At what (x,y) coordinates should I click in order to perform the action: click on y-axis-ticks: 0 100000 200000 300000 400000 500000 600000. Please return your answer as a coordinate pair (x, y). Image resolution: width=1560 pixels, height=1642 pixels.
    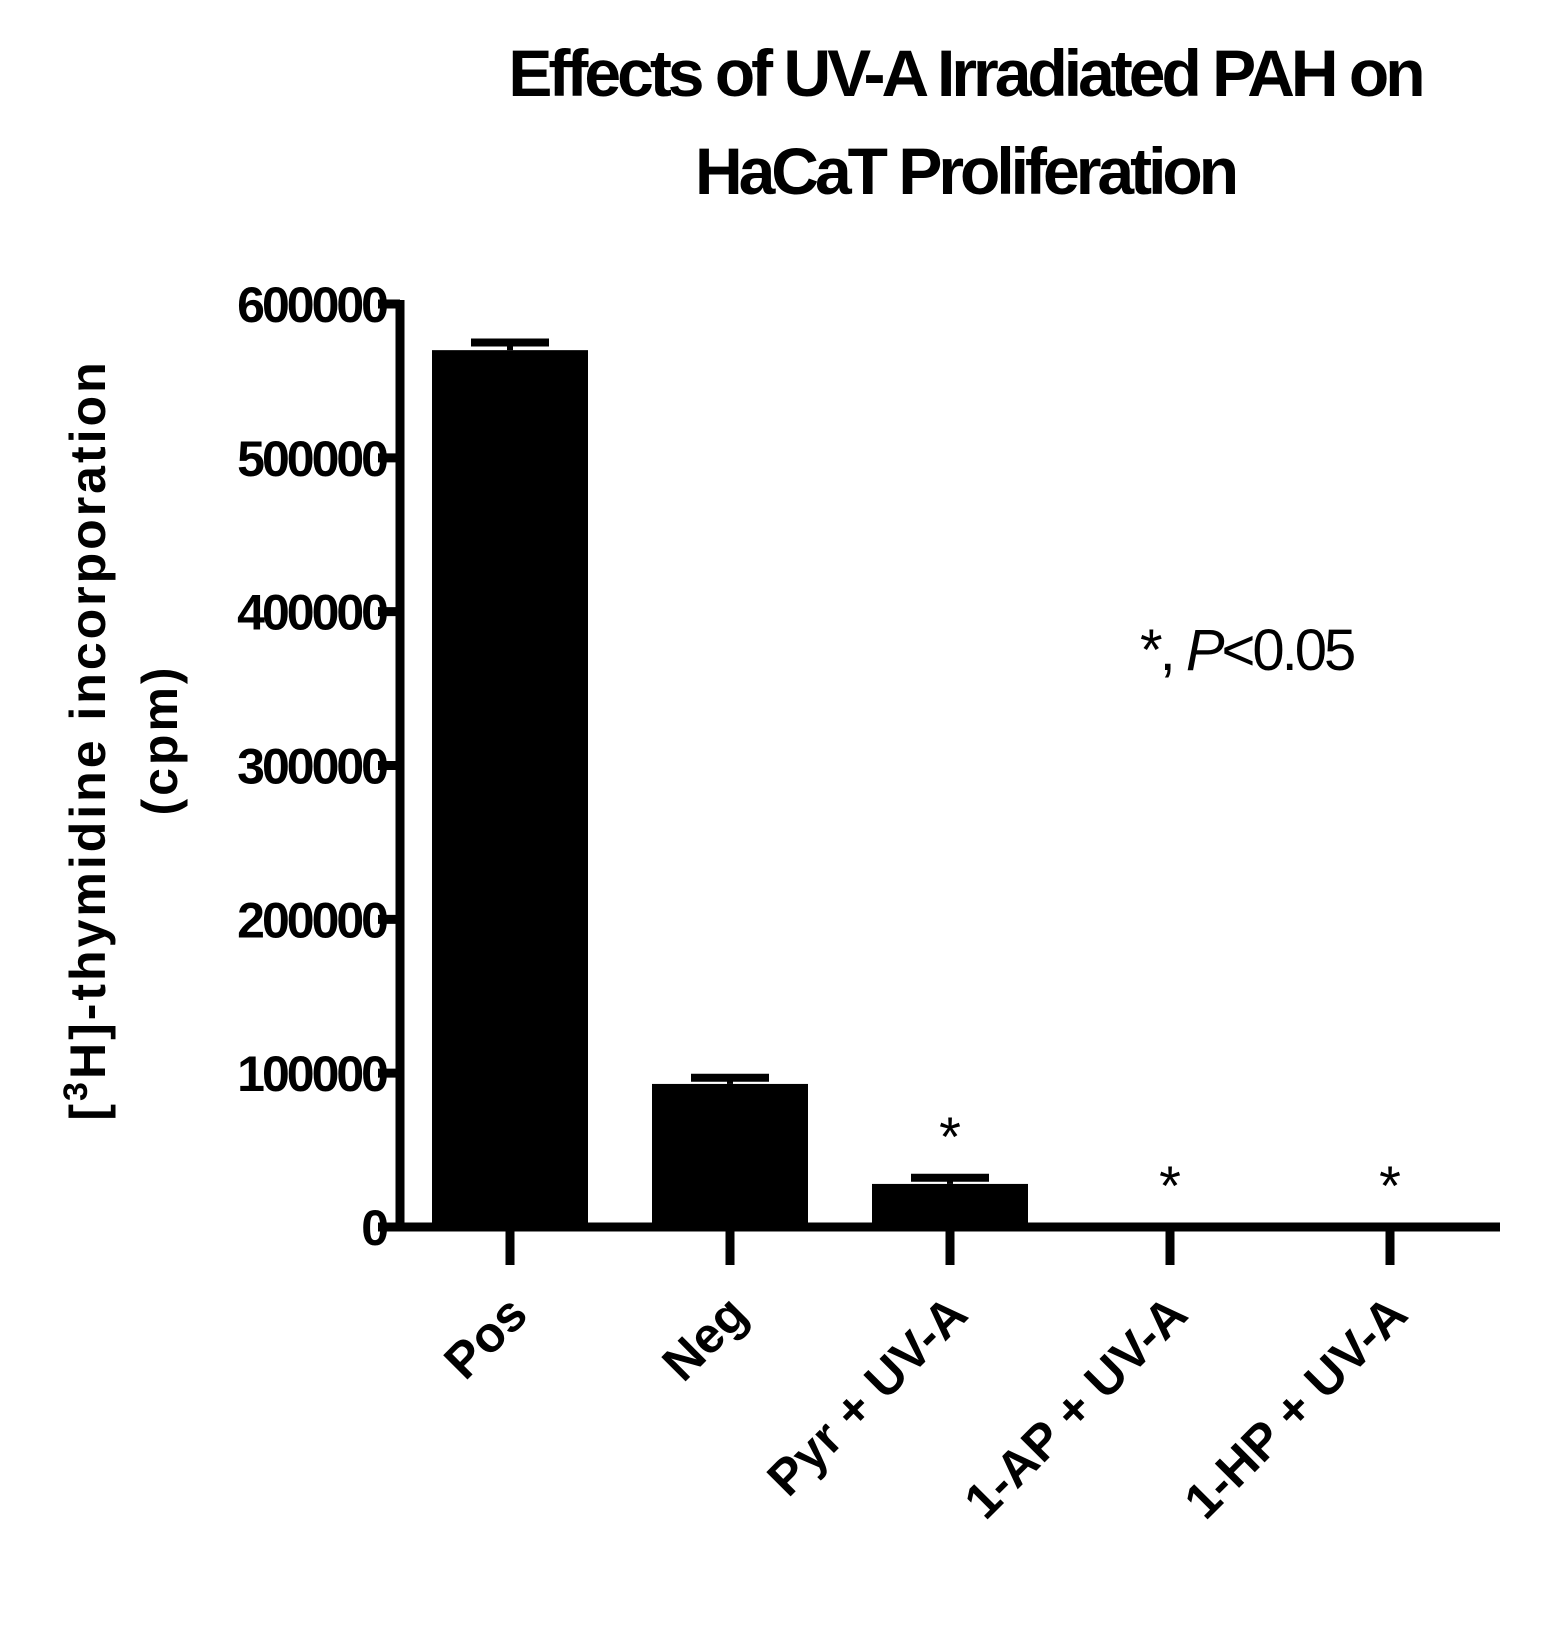
    Looking at the image, I should click on (318, 766).